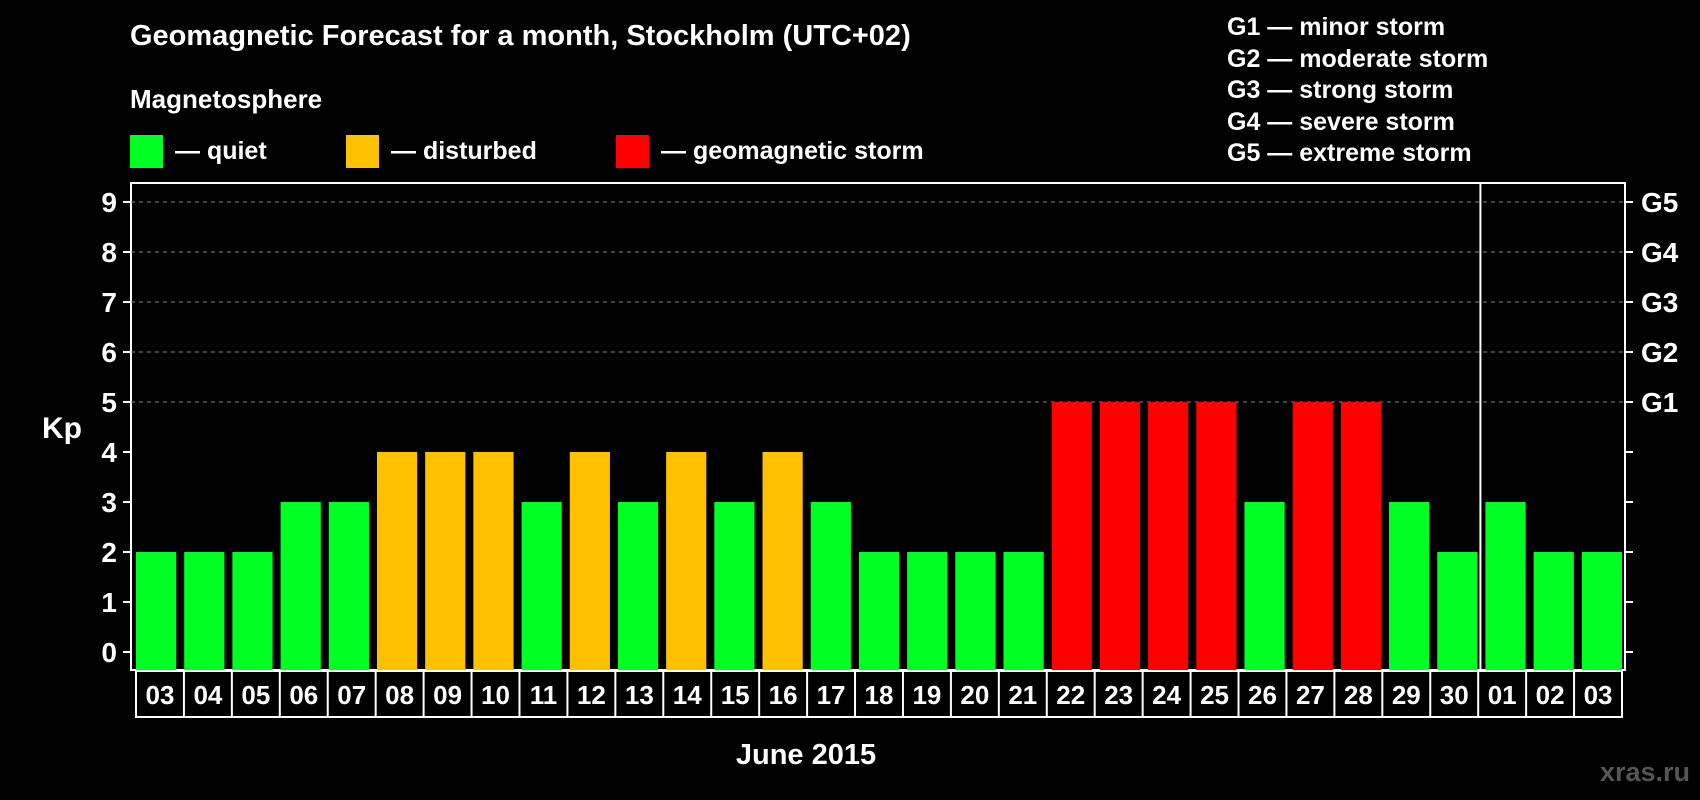 The height and width of the screenshot is (800, 1700). I want to click on y-tick-label-4: 4, so click(109, 452).